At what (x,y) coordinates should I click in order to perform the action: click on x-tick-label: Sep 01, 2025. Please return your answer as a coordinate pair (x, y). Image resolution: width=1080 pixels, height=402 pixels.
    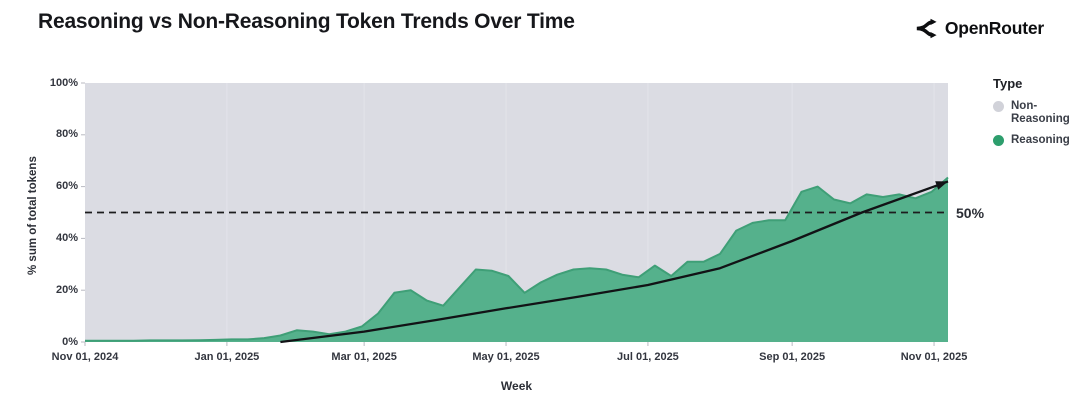
    Looking at the image, I should click on (792, 357).